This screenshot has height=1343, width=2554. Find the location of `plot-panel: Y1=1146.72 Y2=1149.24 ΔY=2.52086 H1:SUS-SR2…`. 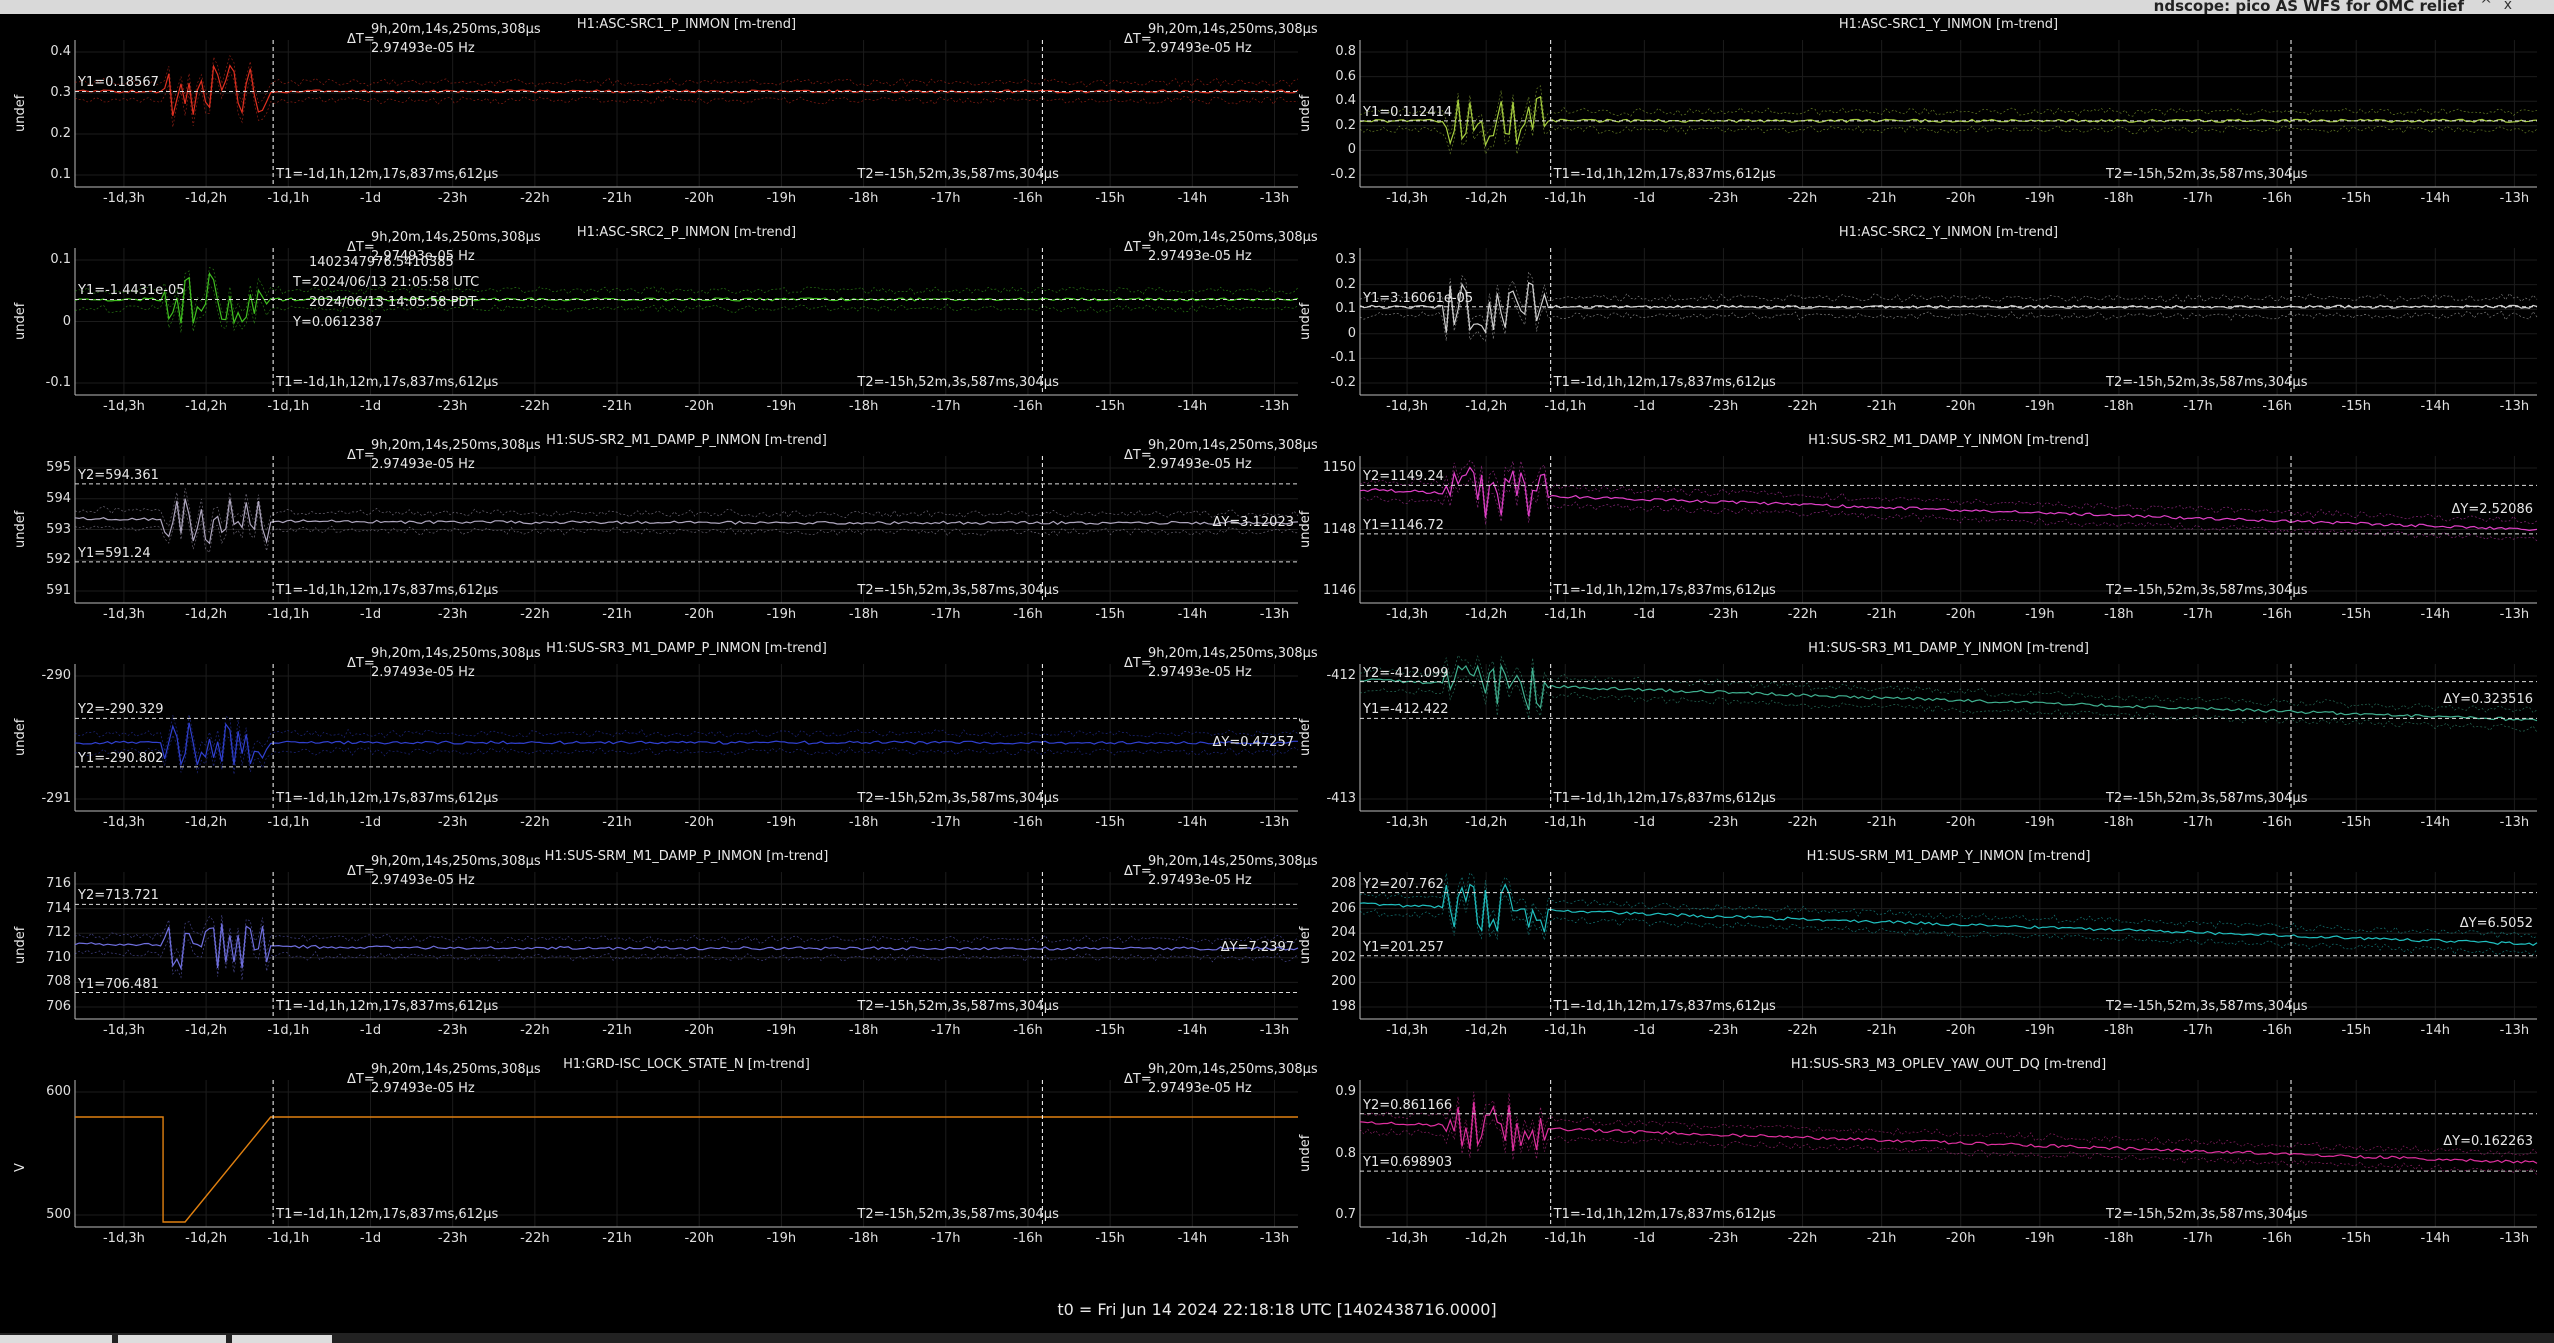

plot-panel: Y1=1146.72 Y2=1149.24 ΔY=2.52086 H1:SUS-SR2… is located at coordinates (1839, 530).